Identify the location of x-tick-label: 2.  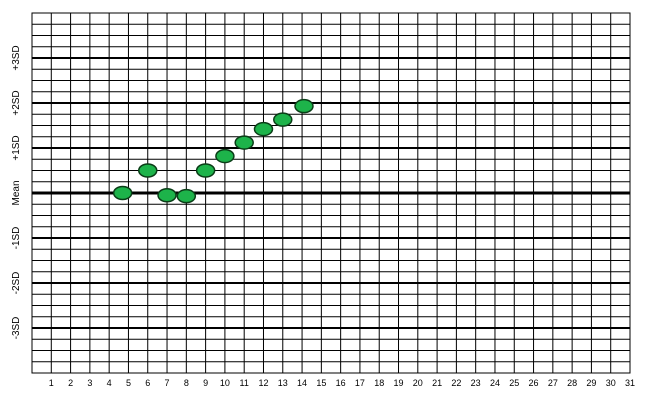
(70, 383).